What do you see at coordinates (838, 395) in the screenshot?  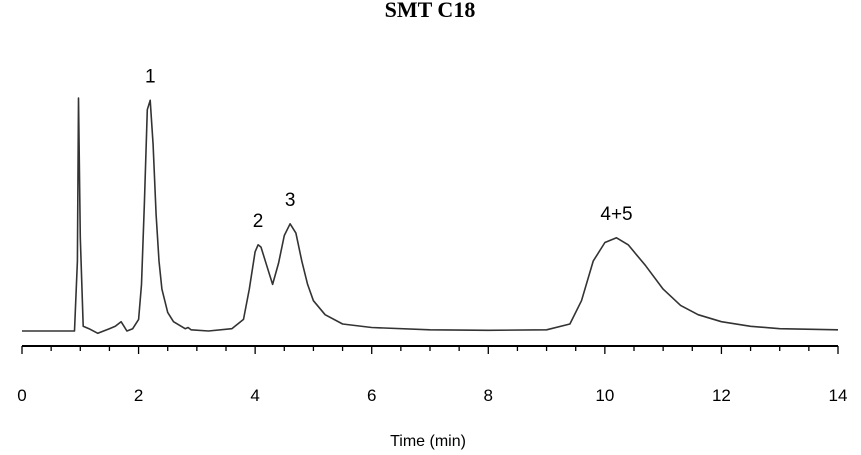 I see `x-tick-label: 14` at bounding box center [838, 395].